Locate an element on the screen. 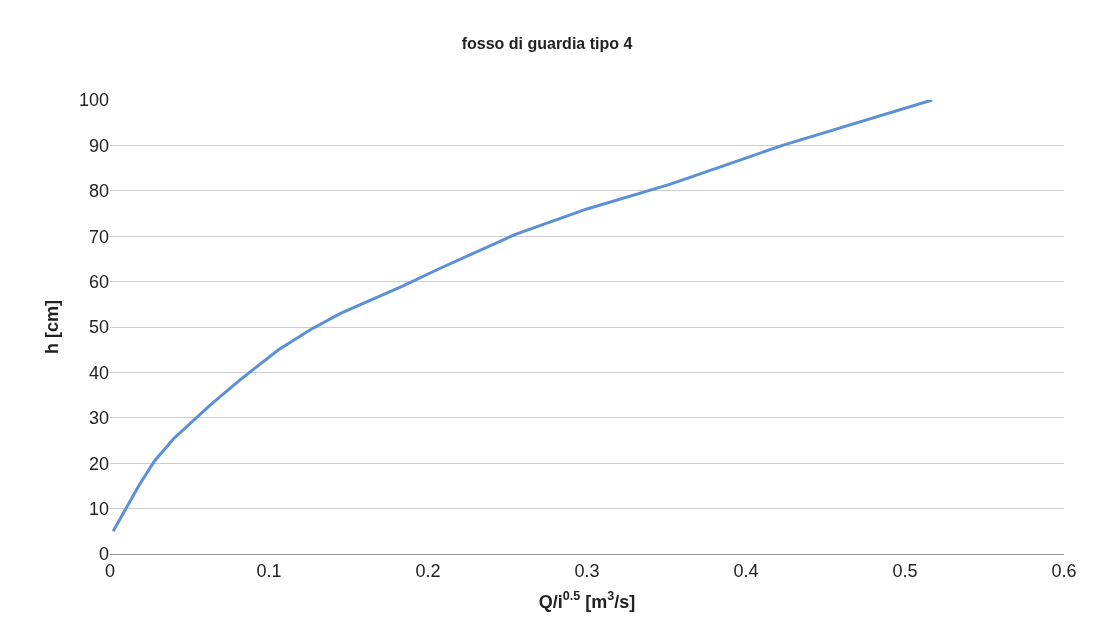 The height and width of the screenshot is (634, 1094). y-tick-label: 50 is located at coordinates (98, 327).